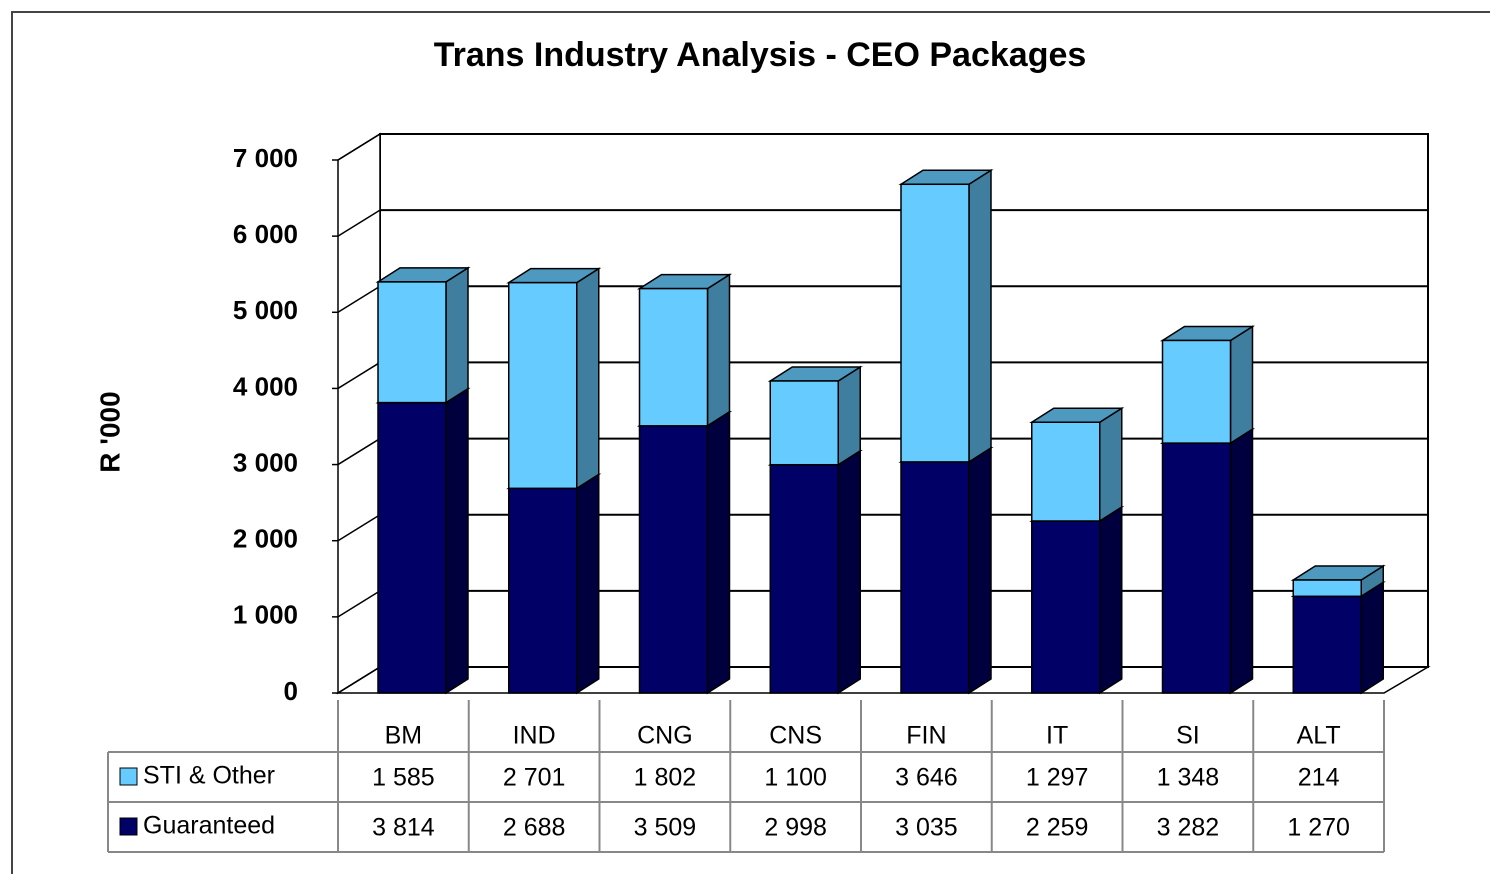  I want to click on table-value: 1 348, so click(1188, 778).